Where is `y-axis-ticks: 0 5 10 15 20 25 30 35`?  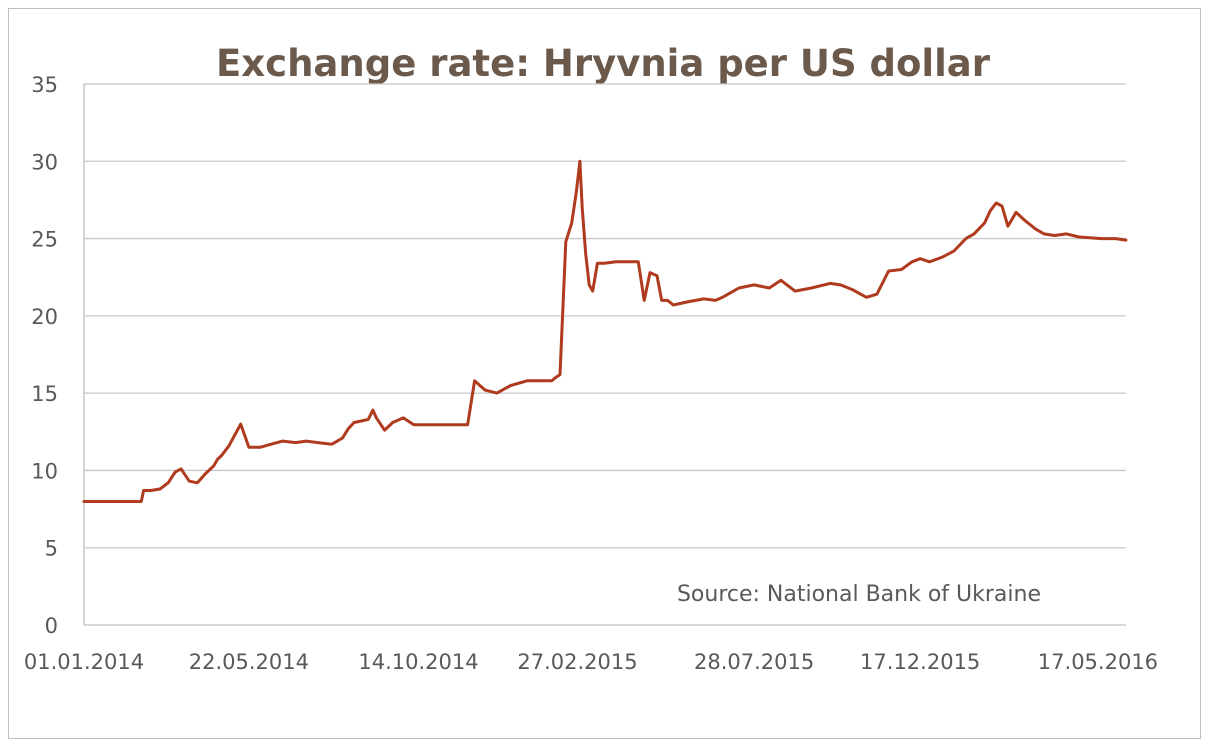 y-axis-ticks: 0 5 10 15 20 25 30 35 is located at coordinates (44, 355).